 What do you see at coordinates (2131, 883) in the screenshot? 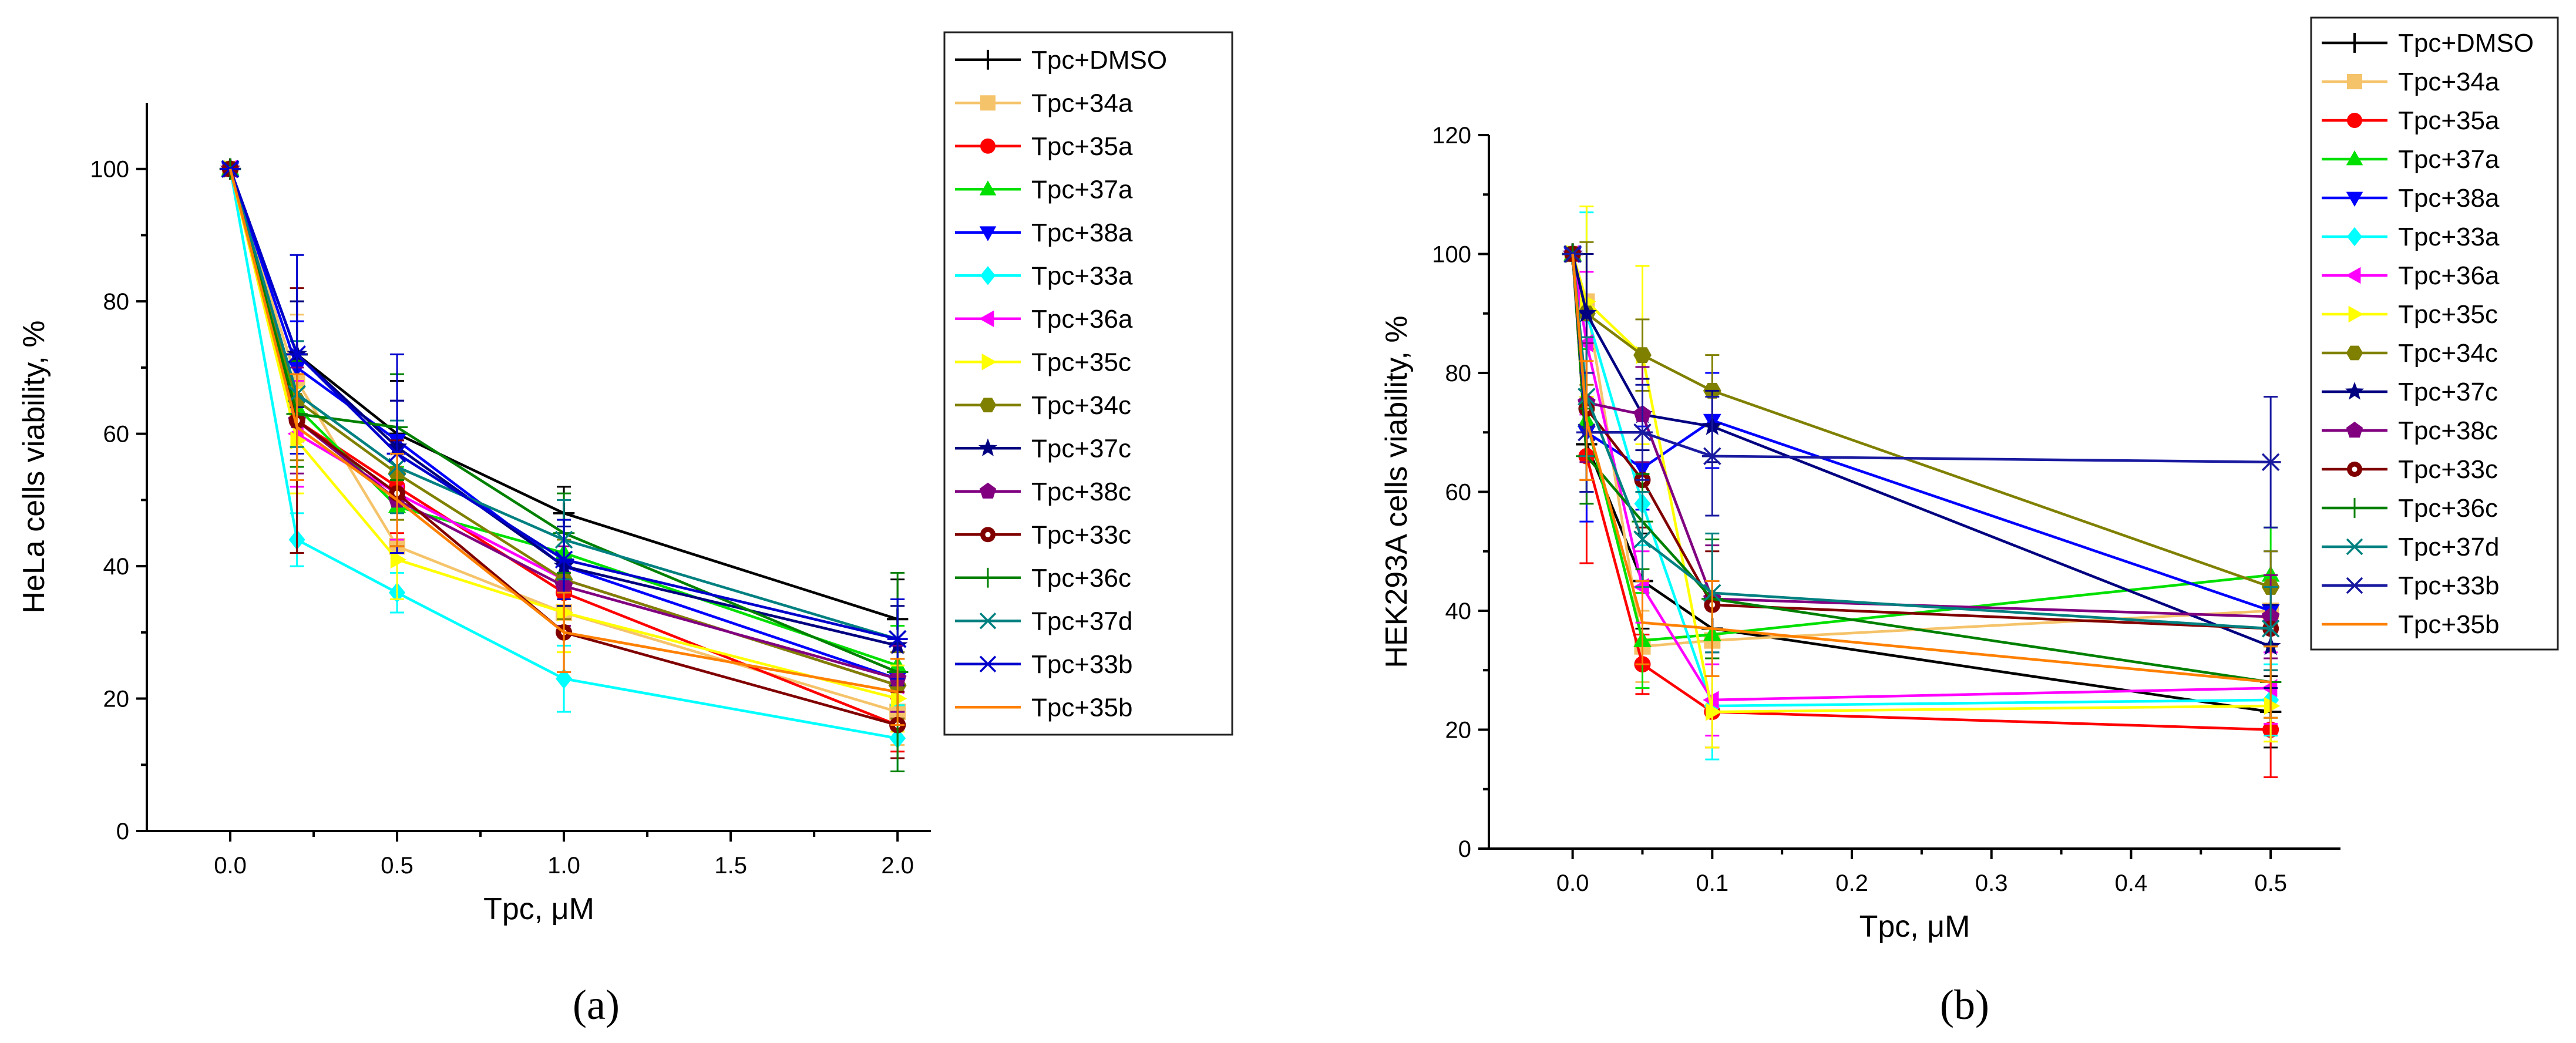
I see `x-tick-label: 0.4` at bounding box center [2131, 883].